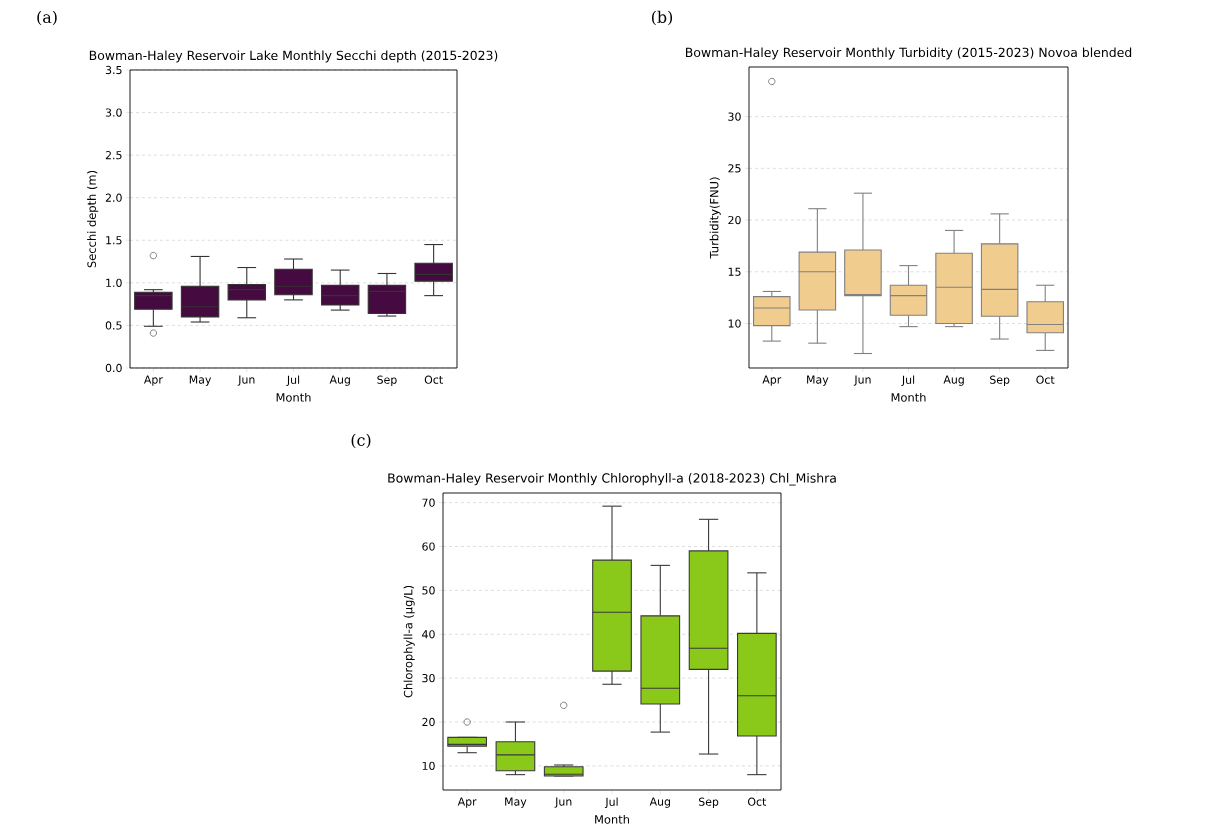 Image resolution: width=1229 pixels, height=838 pixels. I want to click on y-tick-label: 2.5, so click(113, 155).